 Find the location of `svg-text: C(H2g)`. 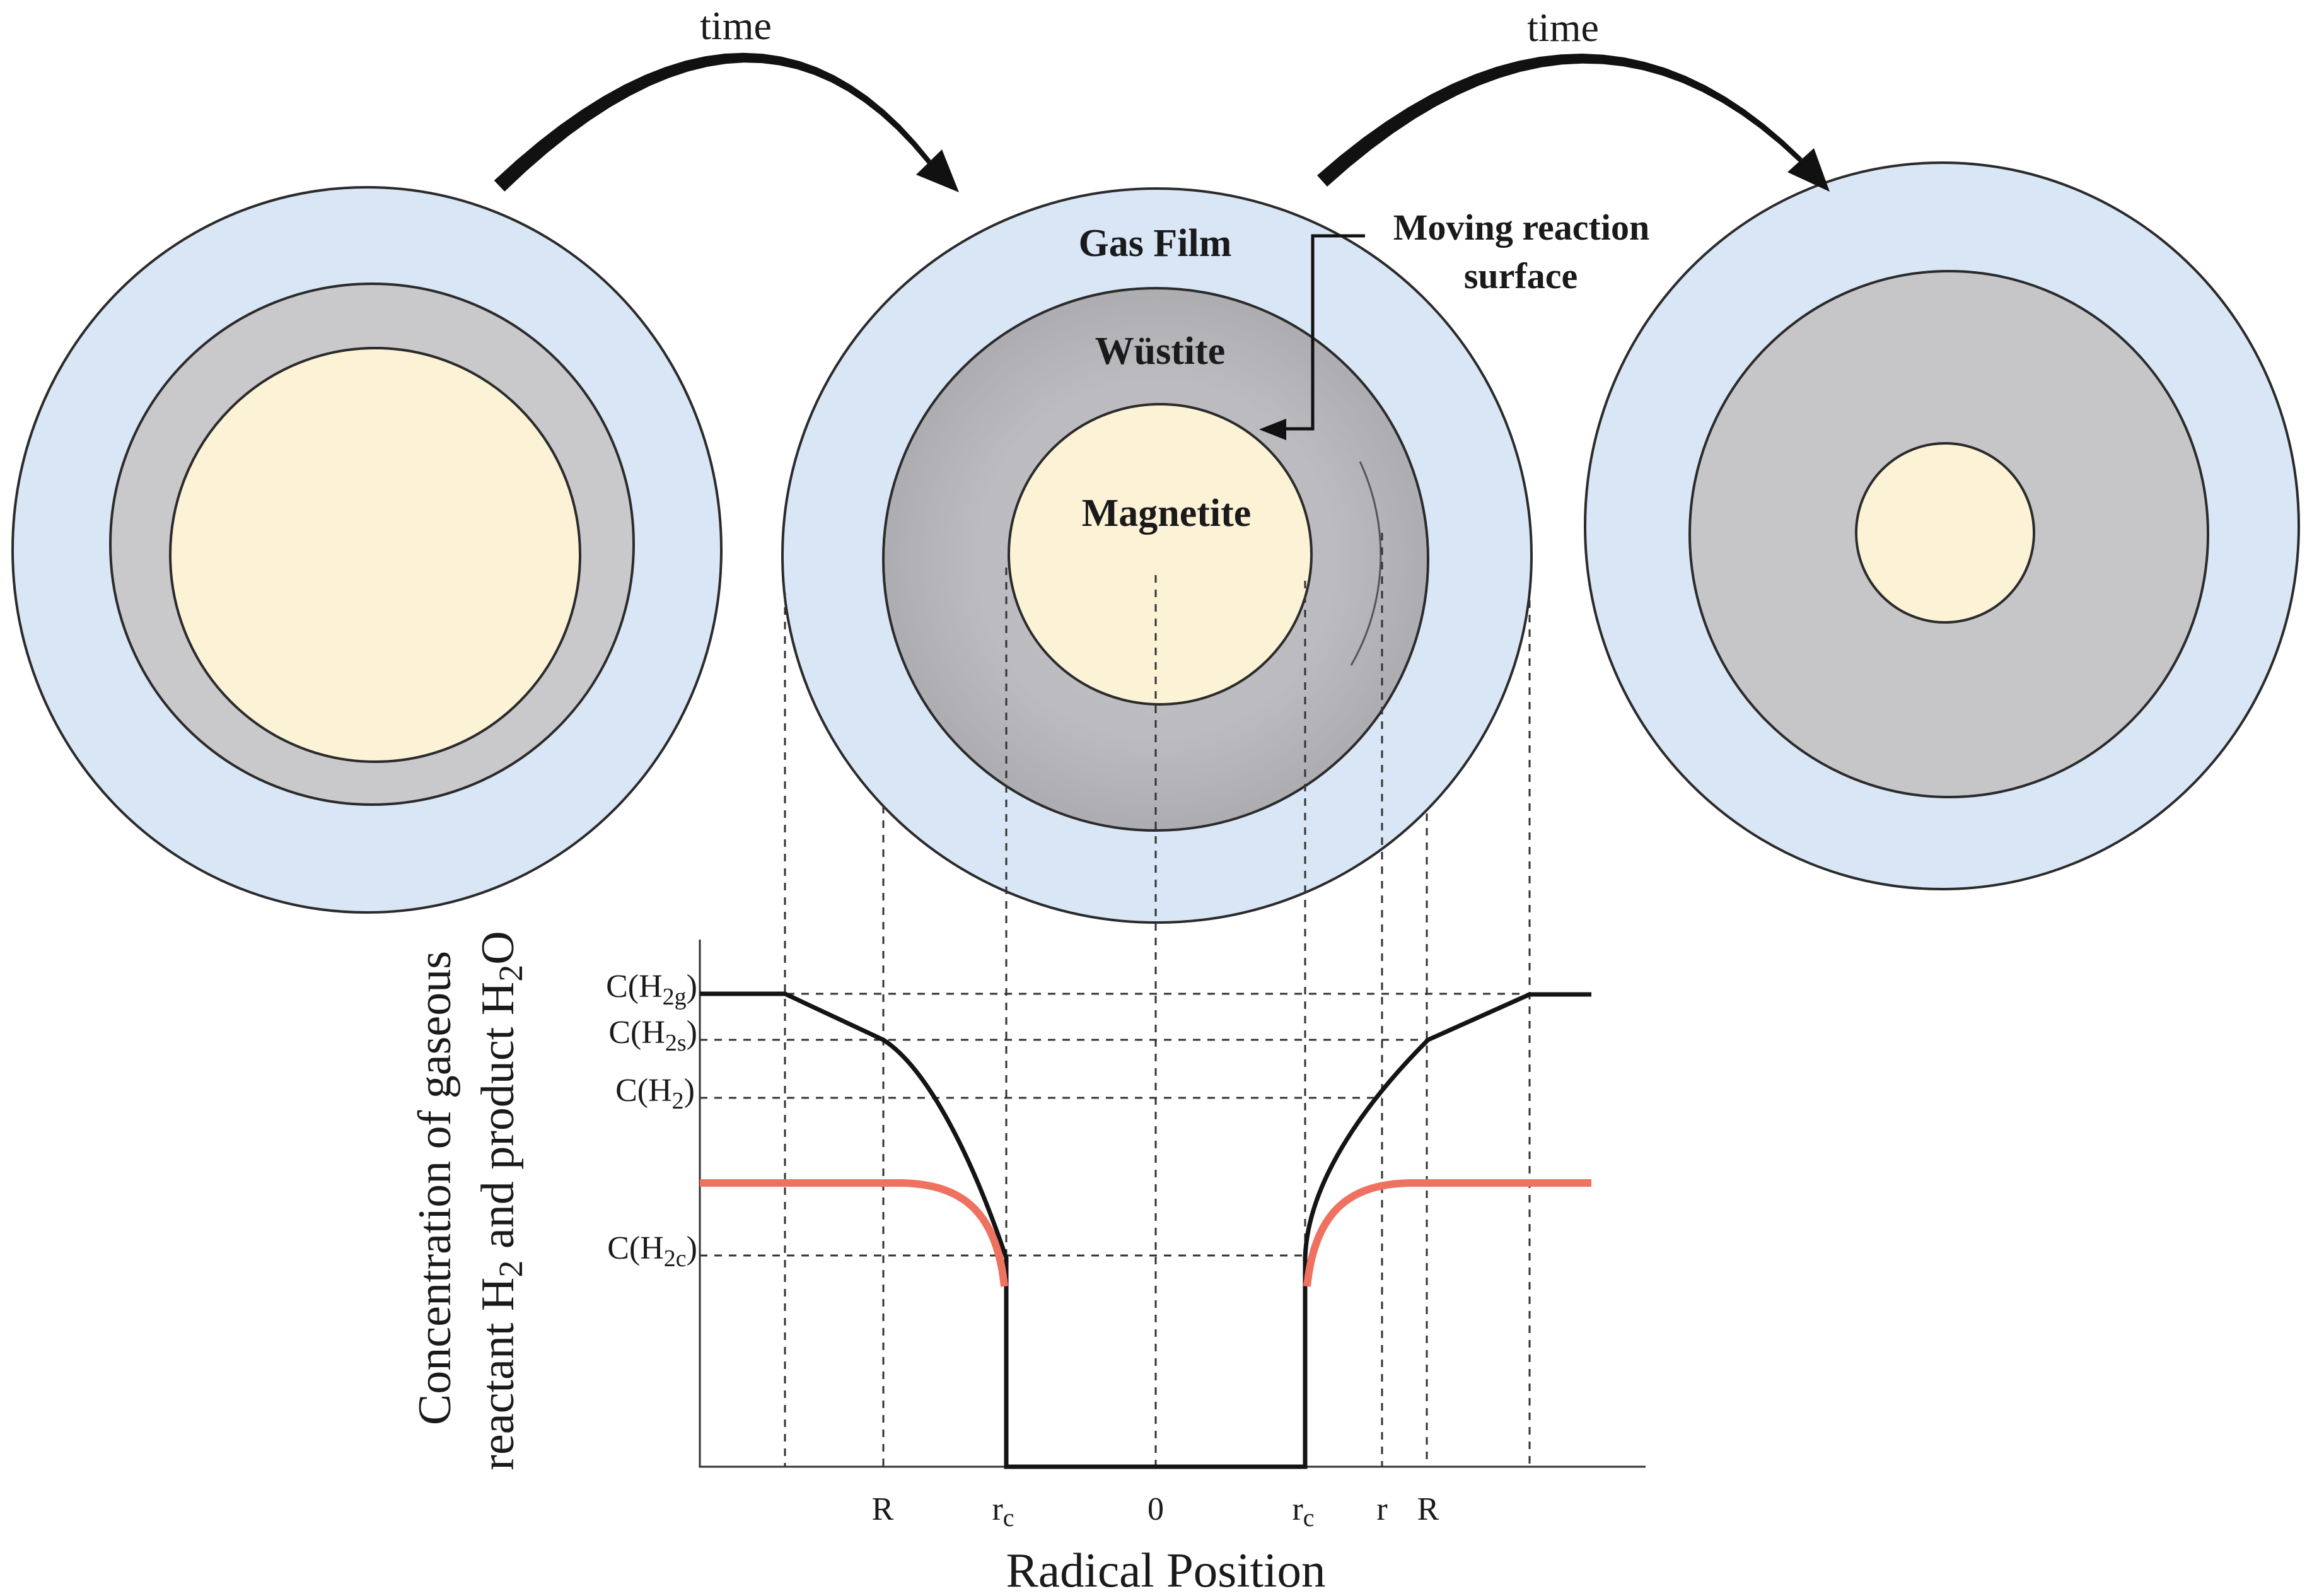

svg-text: C(H2g) is located at coordinates (651, 989).